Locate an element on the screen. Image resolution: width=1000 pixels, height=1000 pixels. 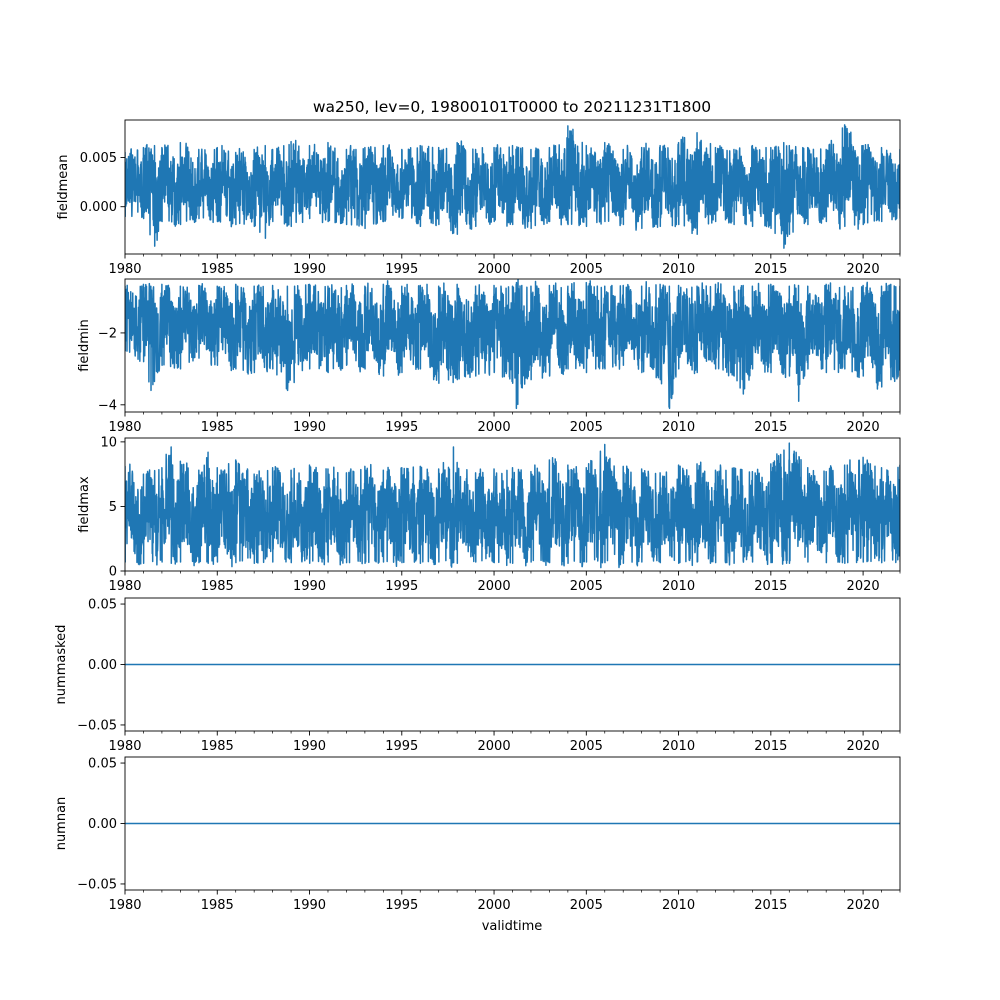
y-tick-label: 0 is located at coordinates (113, 572).